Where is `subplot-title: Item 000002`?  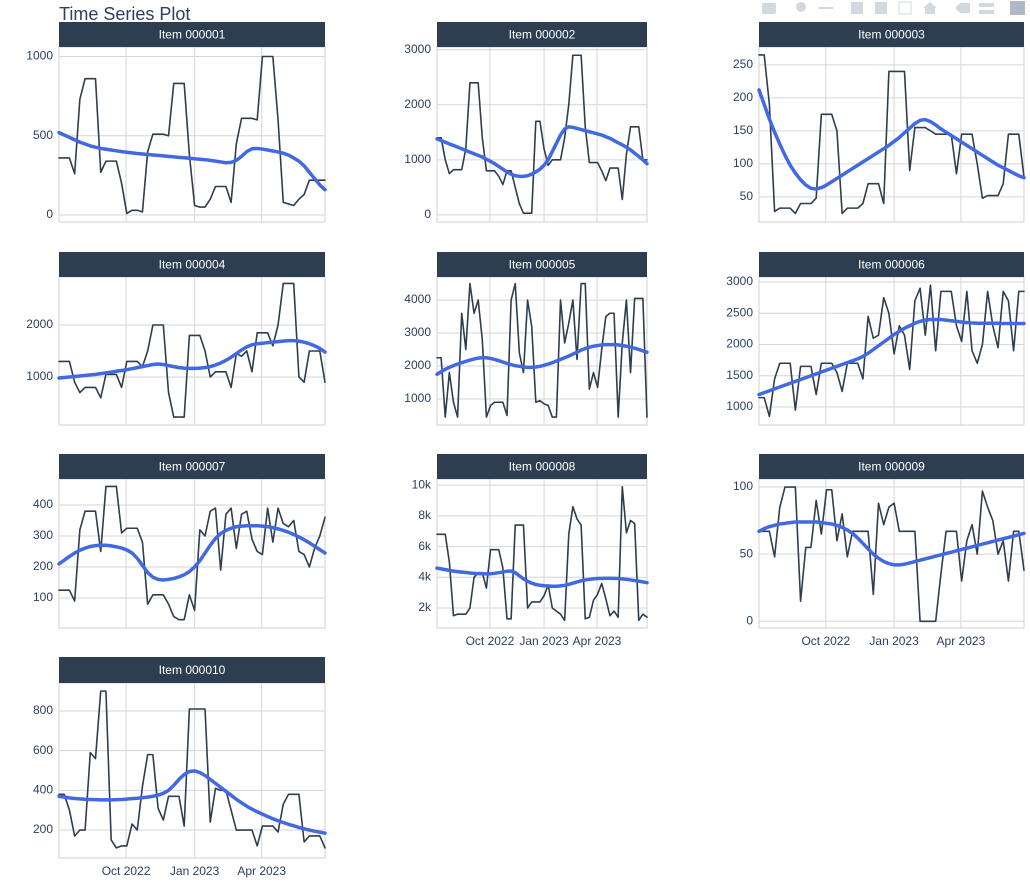
subplot-title: Item 000002 is located at coordinates (542, 35).